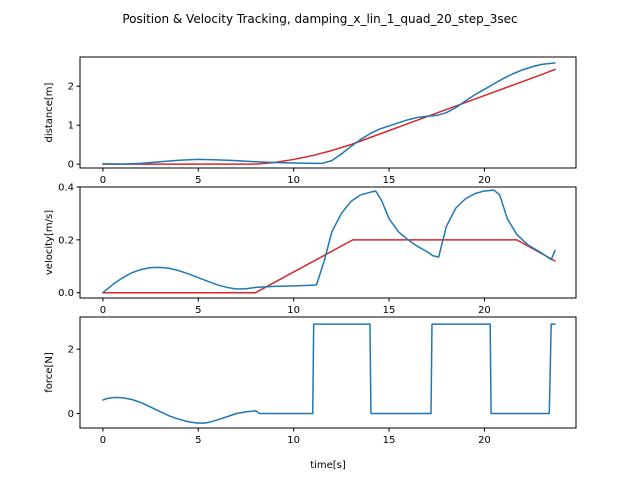 The width and height of the screenshot is (640, 480). I want to click on y-axis-label-distance-m: distance[m], so click(49, 112).